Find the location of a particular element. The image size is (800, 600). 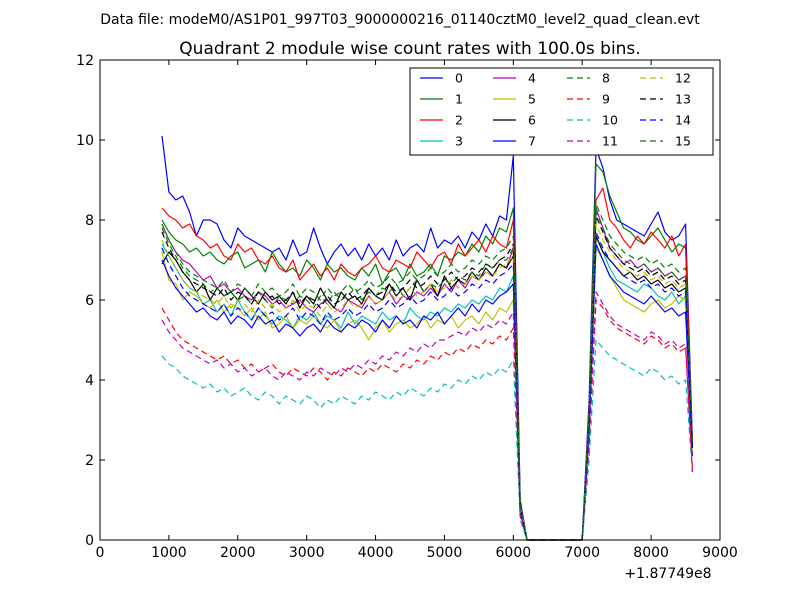

y-tick-label: 6 is located at coordinates (89, 301).